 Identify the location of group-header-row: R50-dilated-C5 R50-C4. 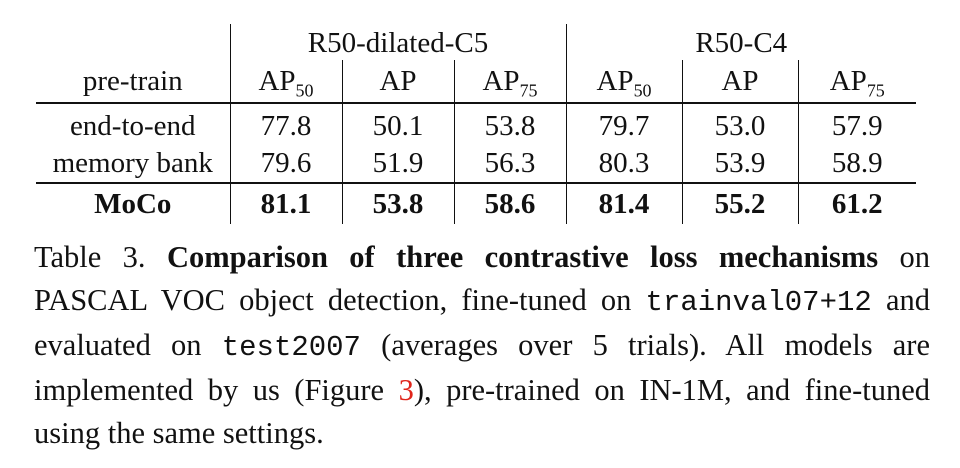
(476, 42).